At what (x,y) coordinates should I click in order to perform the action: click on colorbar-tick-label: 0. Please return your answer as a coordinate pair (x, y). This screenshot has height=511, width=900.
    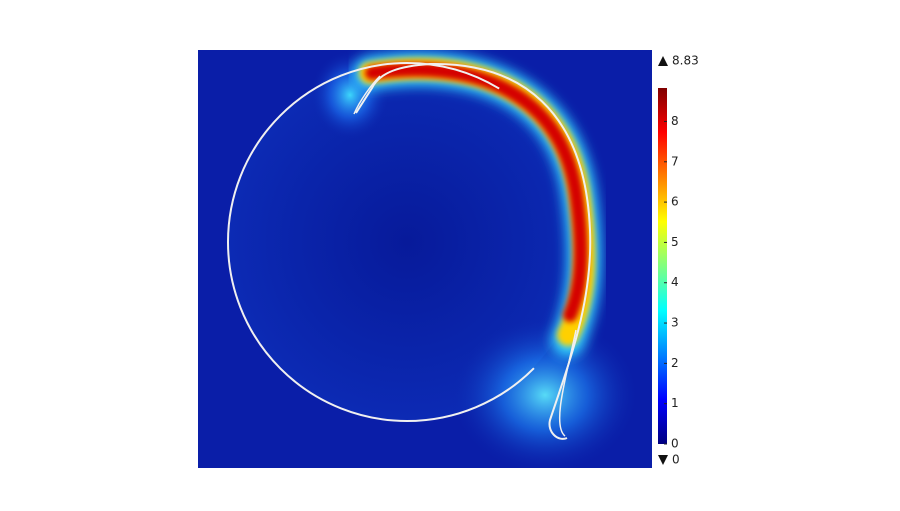
    Looking at the image, I should click on (675, 444).